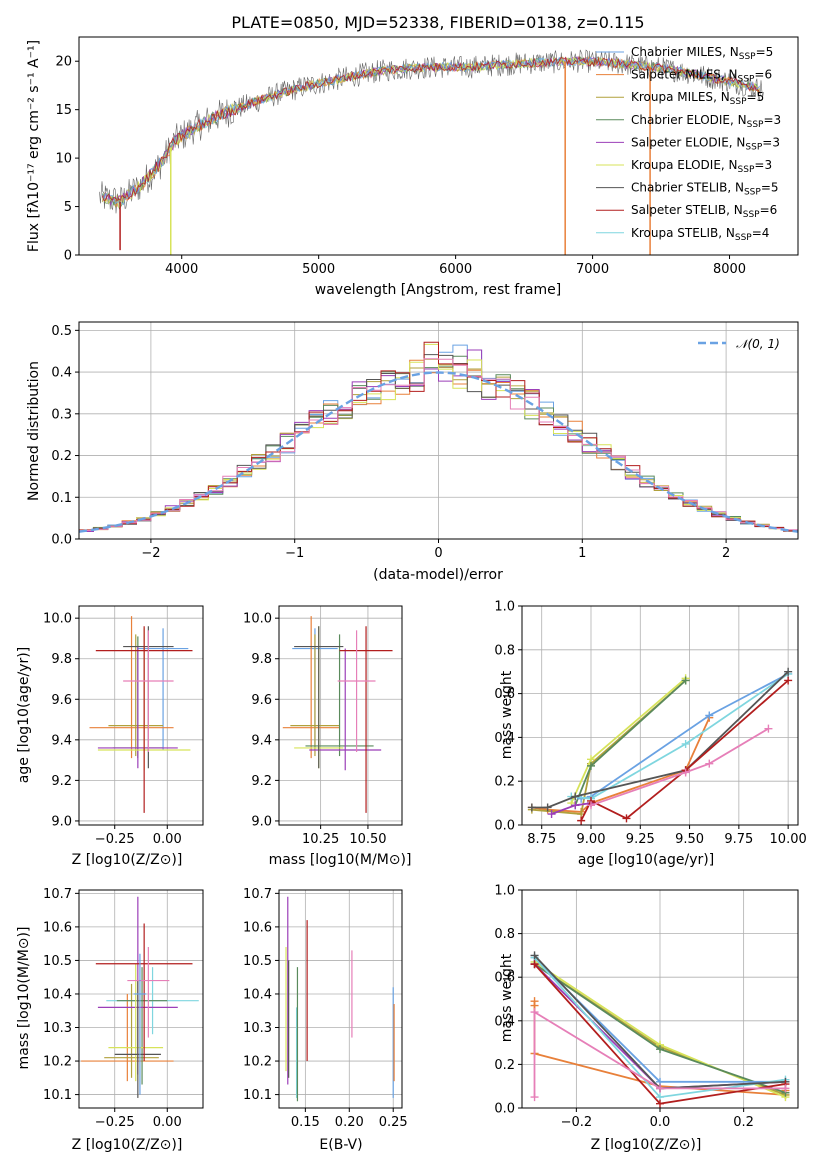  Describe the element at coordinates (57, 1062) in the screenshot. I see `mass-z-y-tick-label: 10.2` at that location.